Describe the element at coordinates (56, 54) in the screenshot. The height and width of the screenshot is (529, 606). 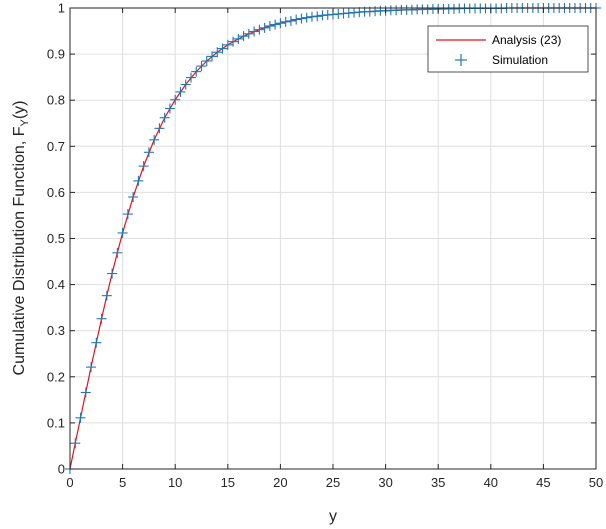
I see `y-tick-label: 0.9` at that location.